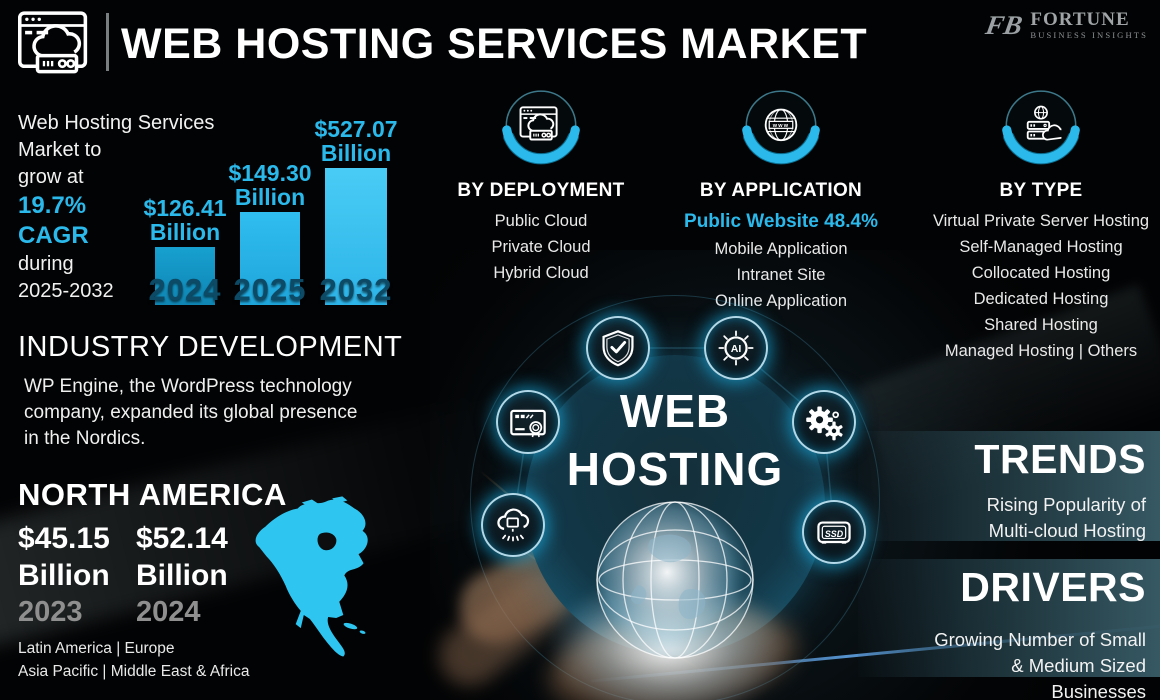 The width and height of the screenshot is (1160, 700). What do you see at coordinates (355, 237) in the screenshot?
I see `bar-2032: 2032` at bounding box center [355, 237].